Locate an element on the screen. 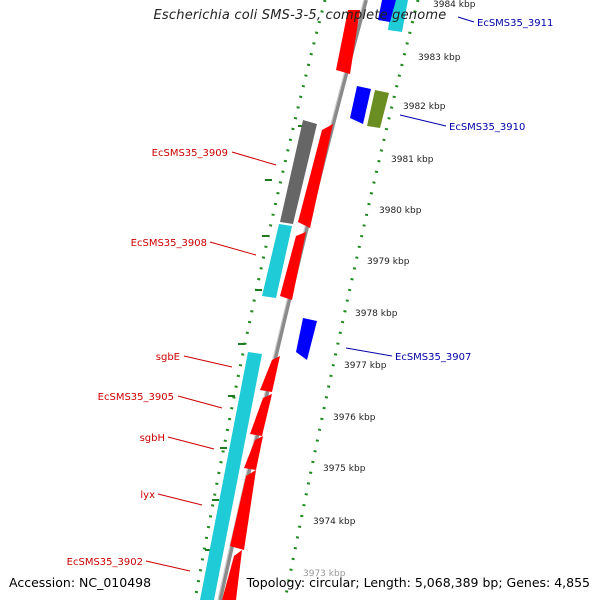  feature-block-gray is located at coordinates (298, 172).